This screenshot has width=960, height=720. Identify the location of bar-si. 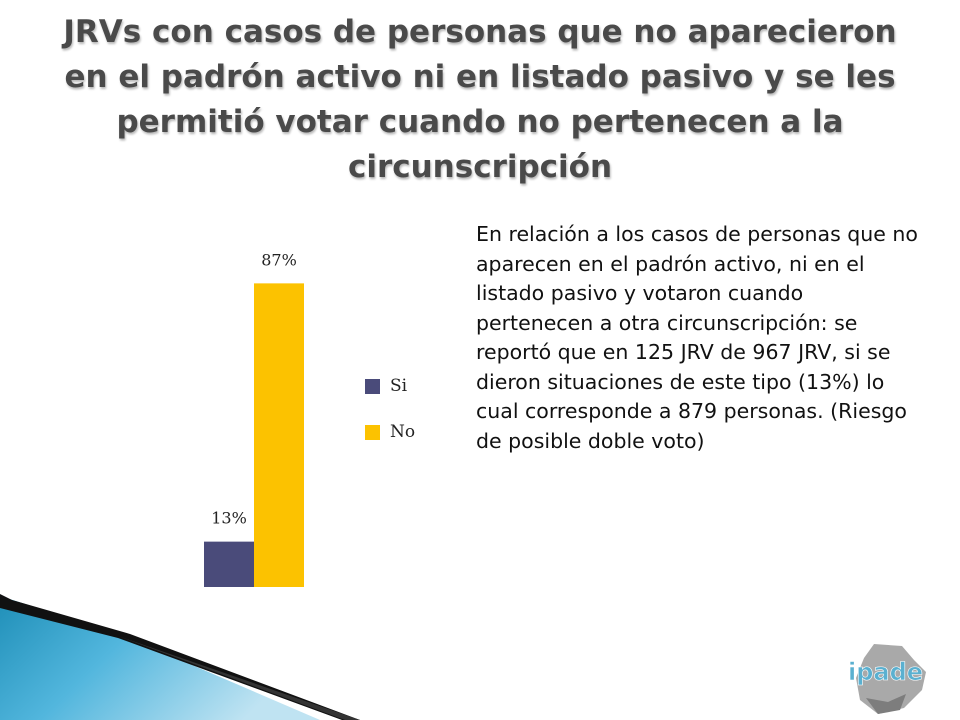
(229, 564).